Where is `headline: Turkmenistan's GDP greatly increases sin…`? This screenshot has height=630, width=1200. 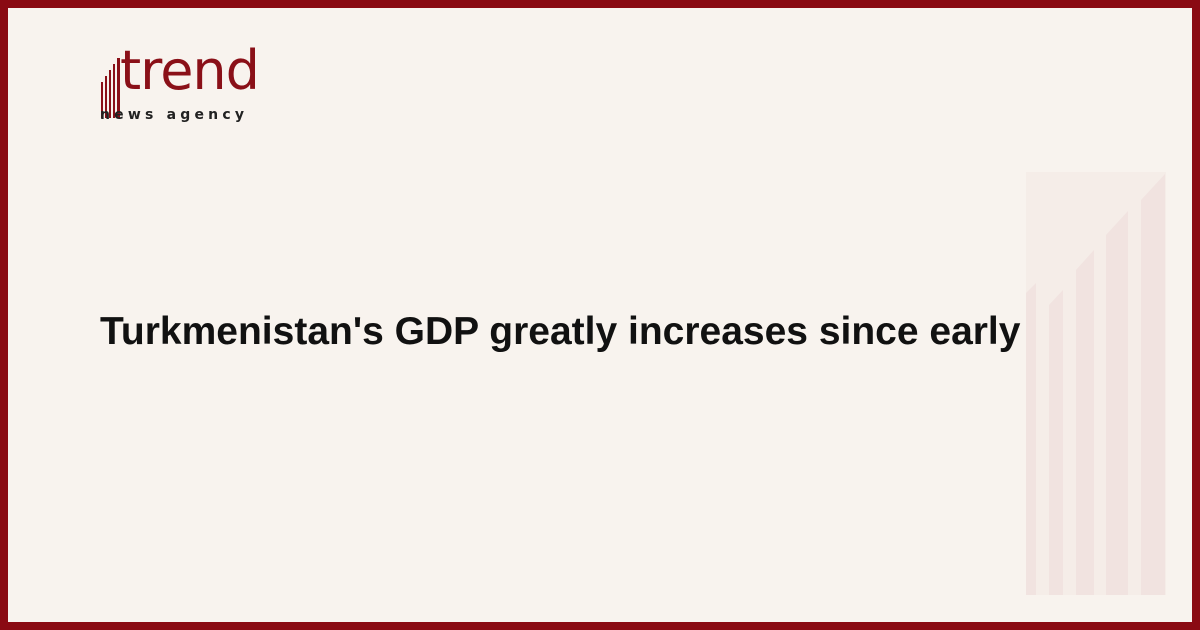 headline: Turkmenistan's GDP greatly increases sin… is located at coordinates (609, 331).